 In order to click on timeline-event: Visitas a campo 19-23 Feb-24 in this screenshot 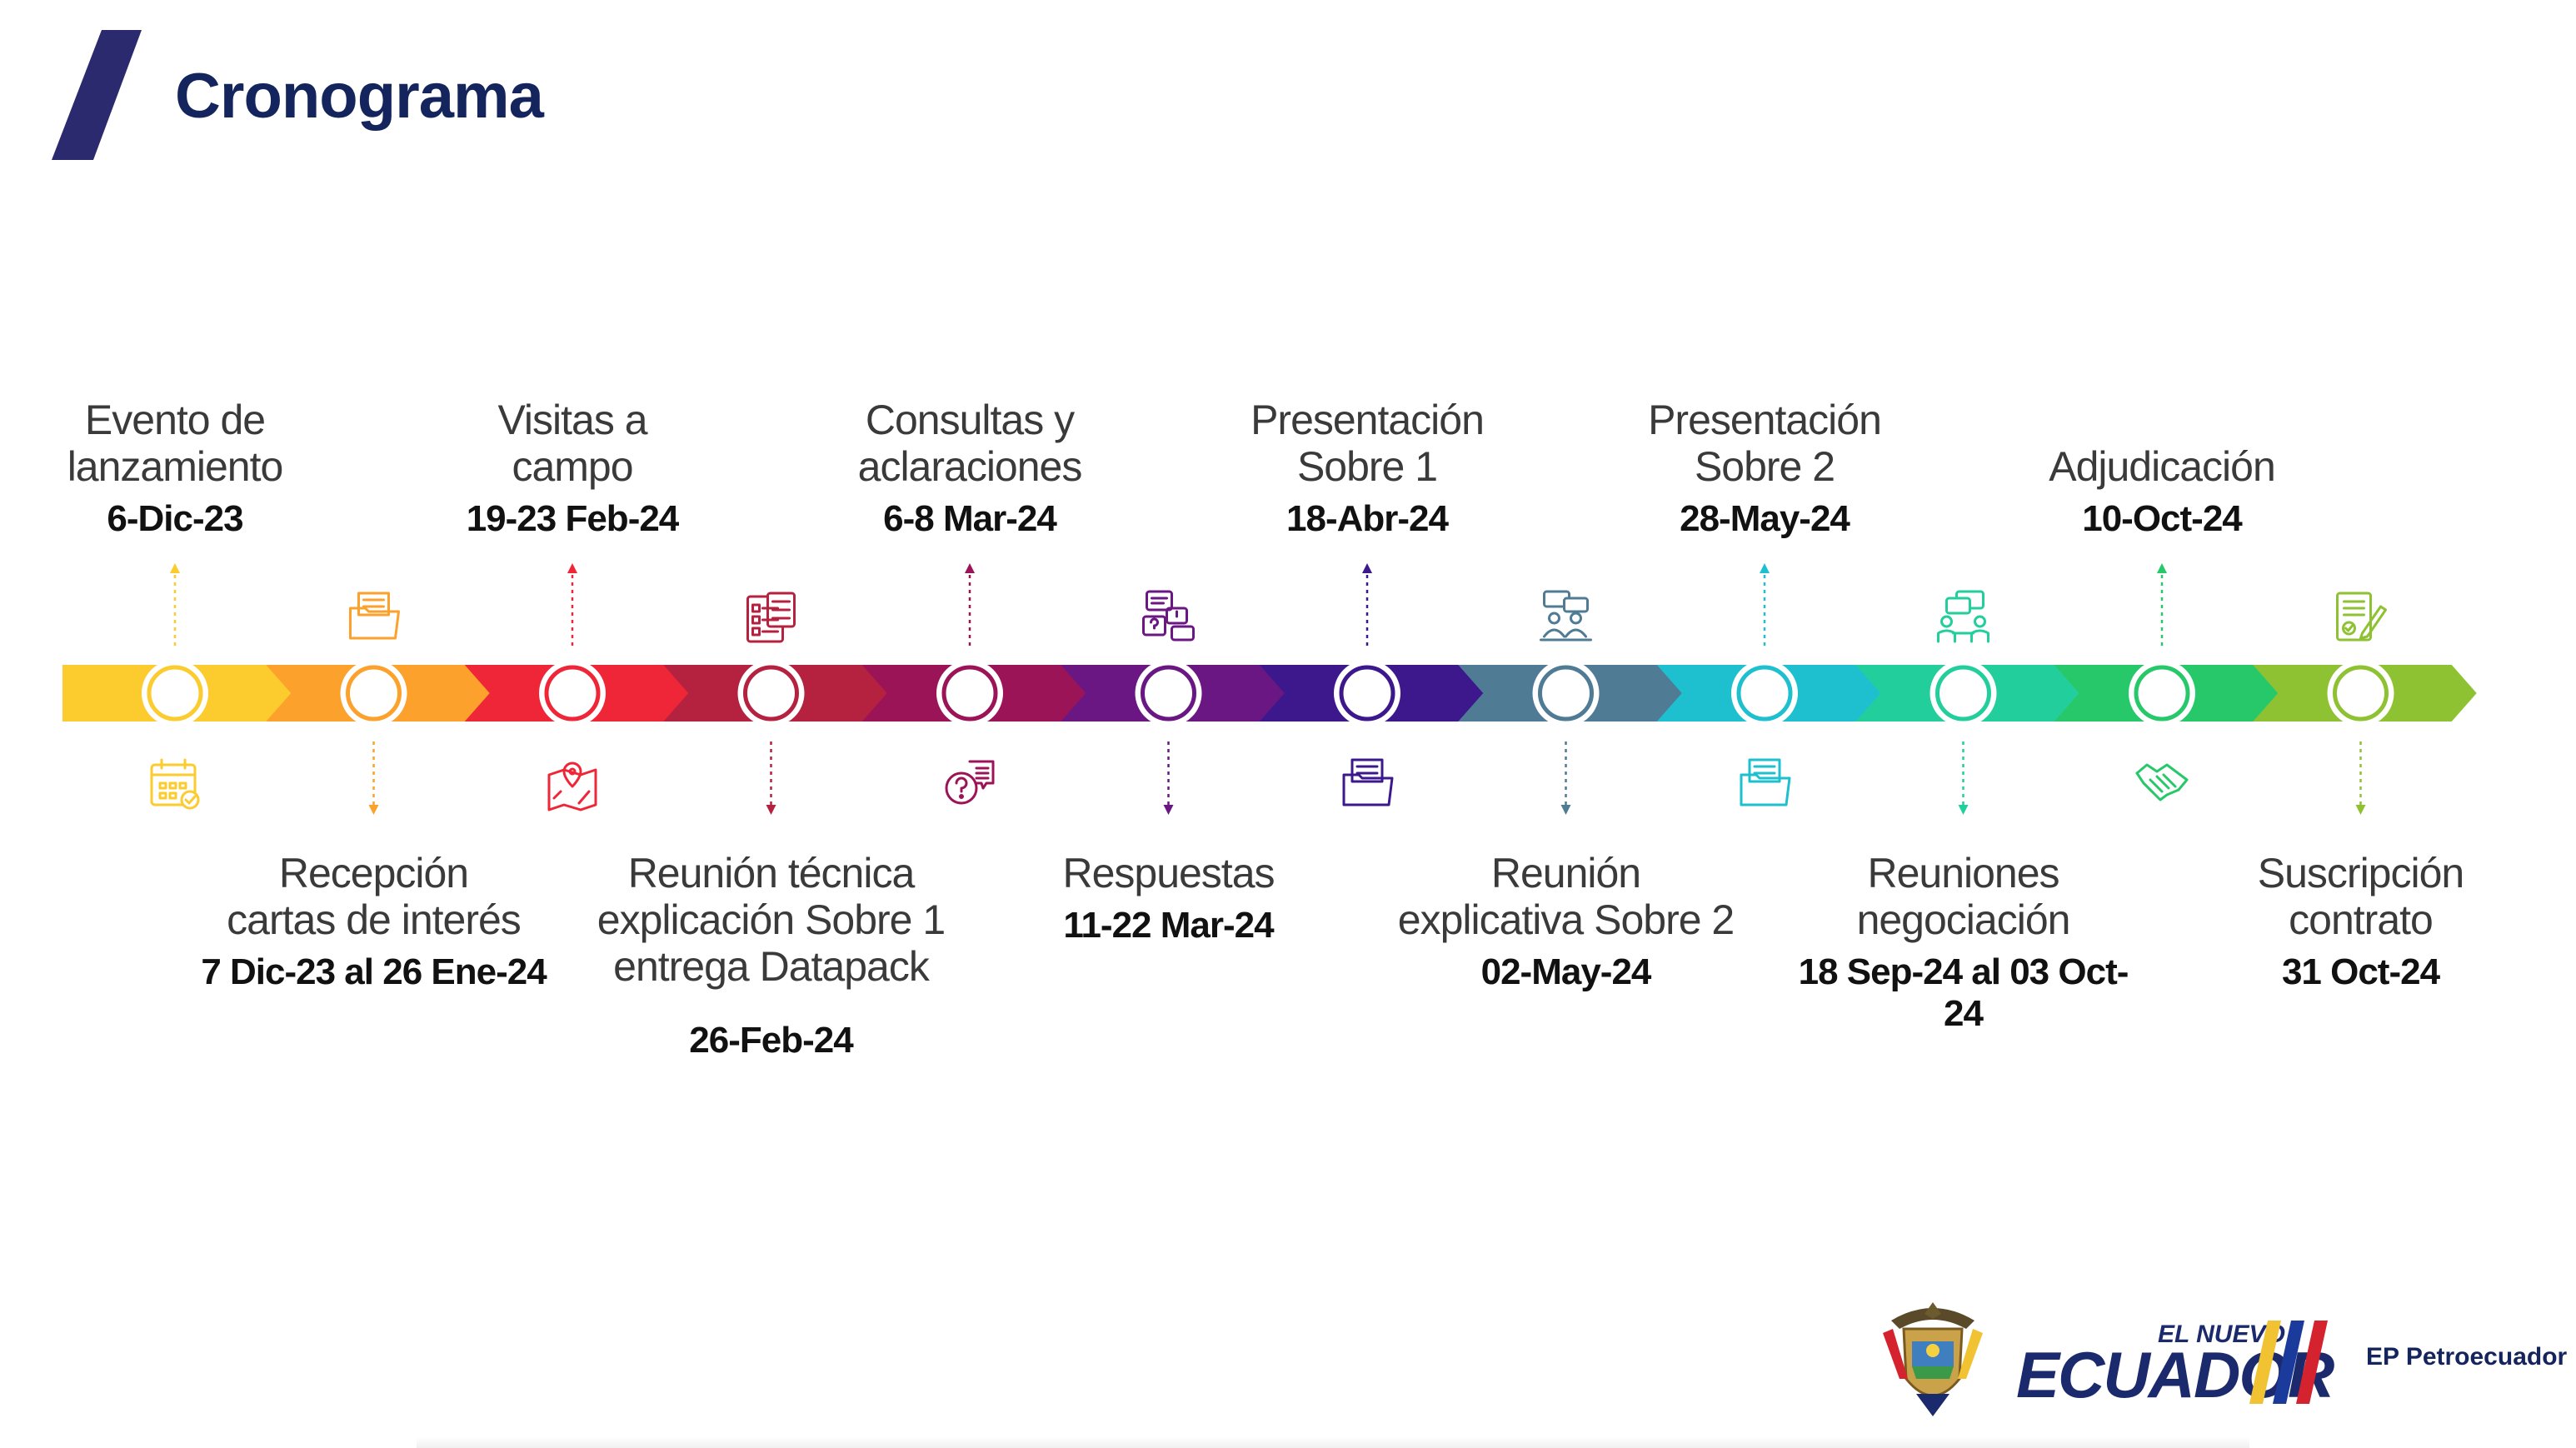, I will do `click(572, 468)`.